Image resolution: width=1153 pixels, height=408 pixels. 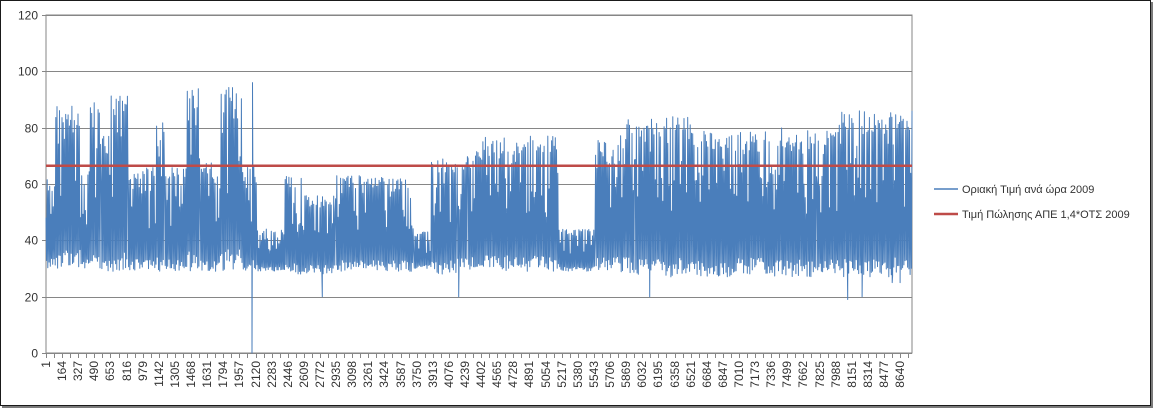 I want to click on x-tick-label: 4402, so click(x=481, y=374).